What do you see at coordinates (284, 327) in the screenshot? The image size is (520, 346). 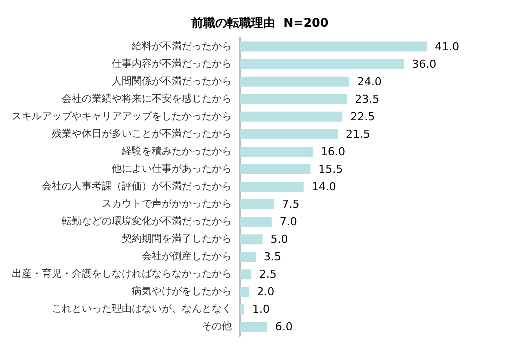 I see `data-label: 6.0` at bounding box center [284, 327].